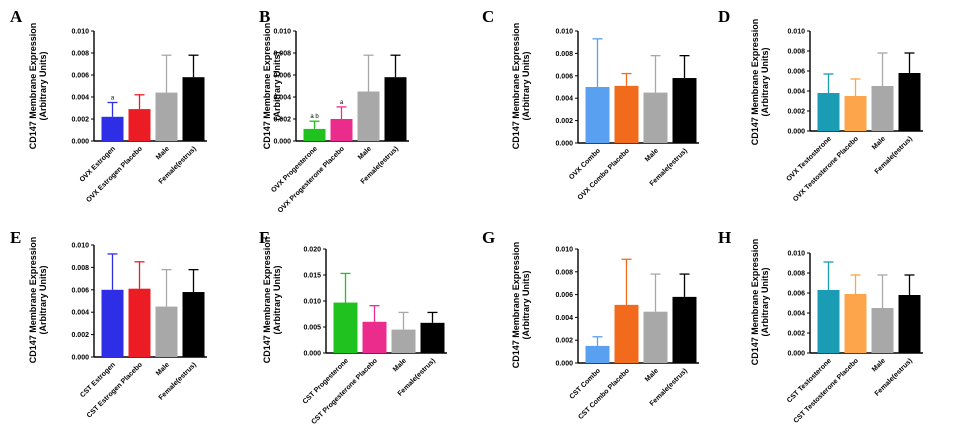 The image size is (975, 445). I want to click on bar-ovx-progesterone-placebo, so click(341, 130).